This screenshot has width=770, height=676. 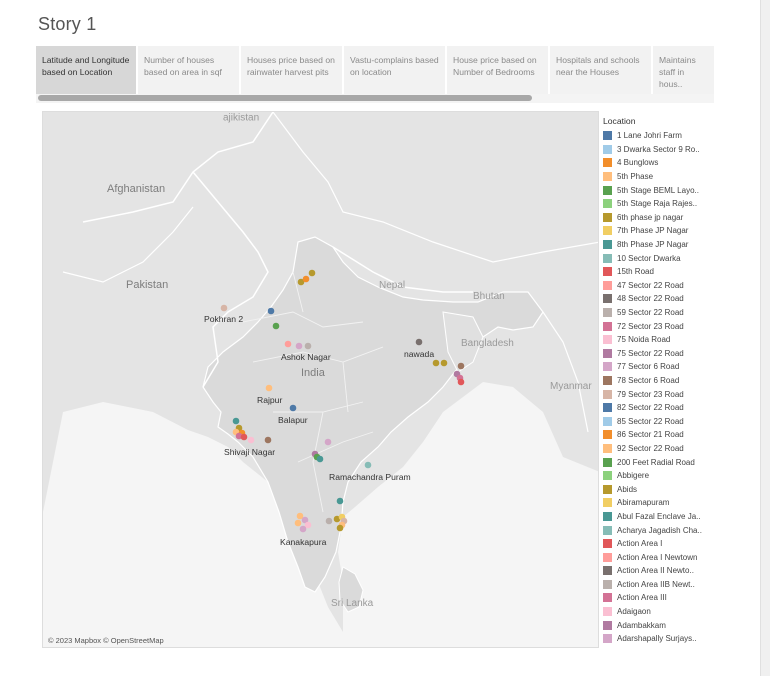 What do you see at coordinates (655, 449) in the screenshot?
I see `legend-item: 92 Sector 22 Road` at bounding box center [655, 449].